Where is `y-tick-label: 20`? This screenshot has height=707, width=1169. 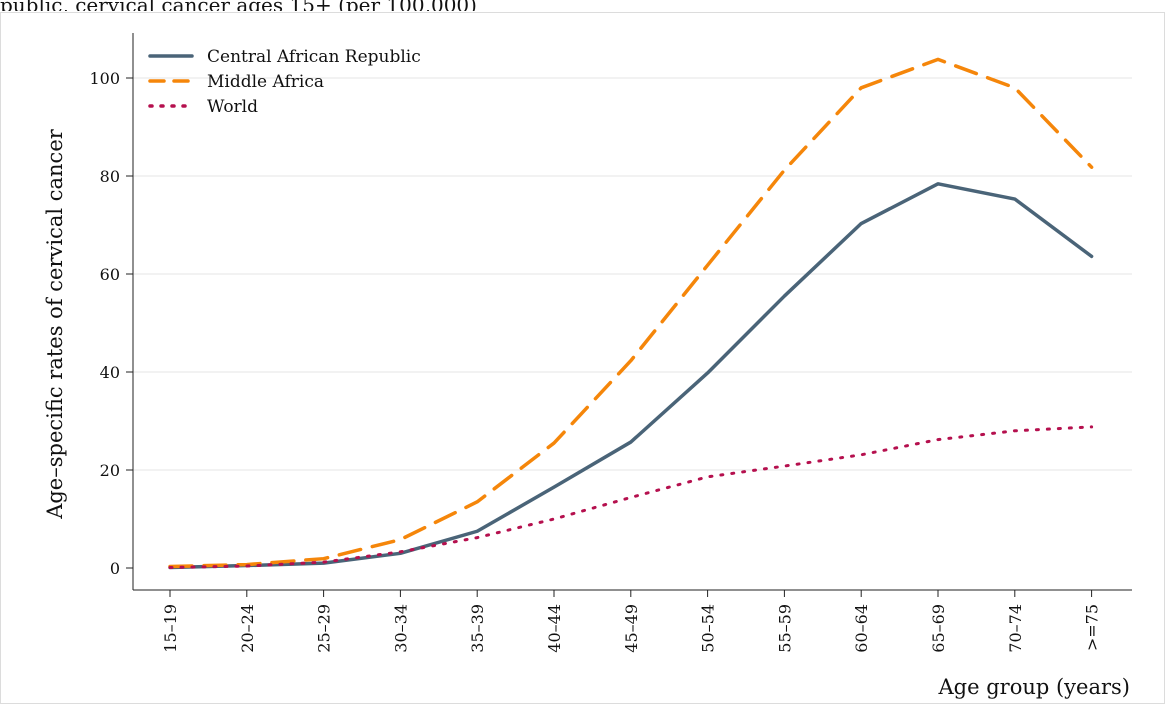 y-tick-label: 20 is located at coordinates (110, 470).